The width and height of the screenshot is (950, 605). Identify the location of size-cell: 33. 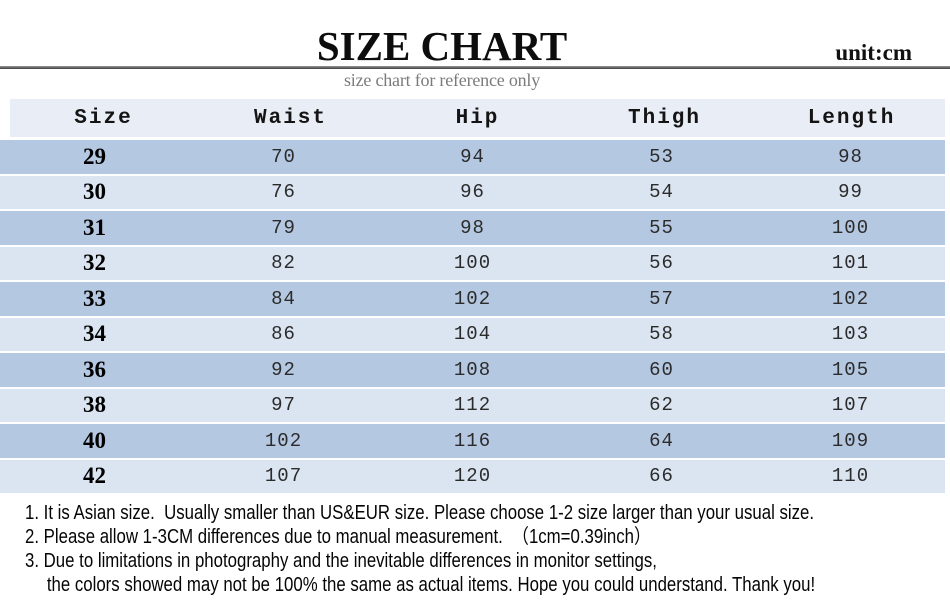
(94, 298).